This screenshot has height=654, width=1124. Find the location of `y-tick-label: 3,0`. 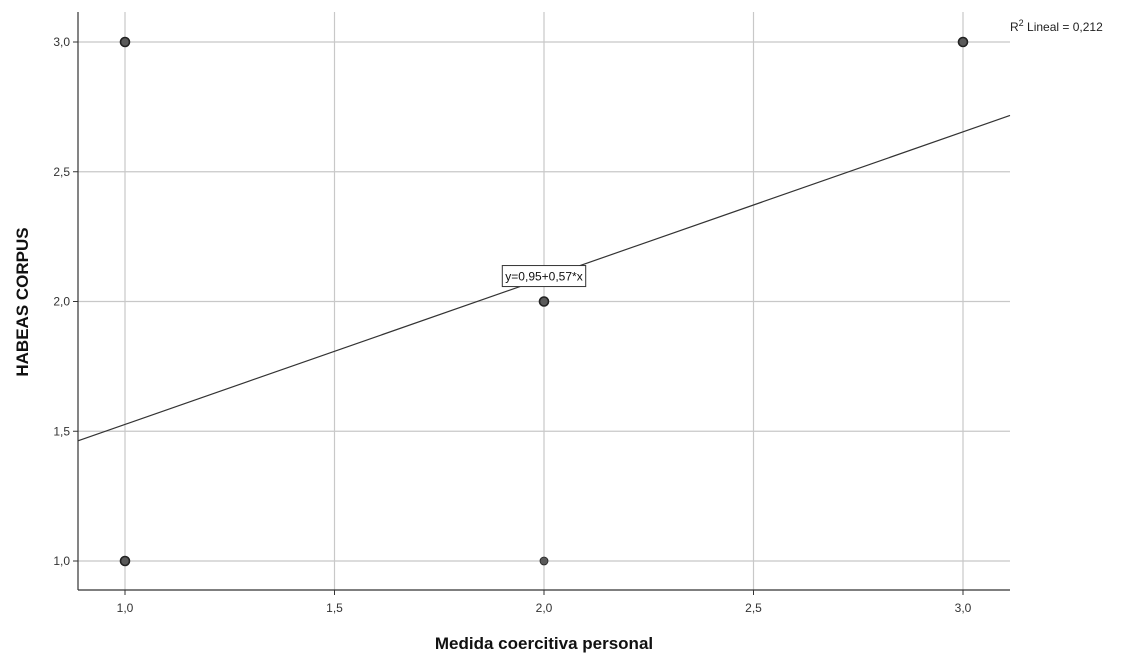

y-tick-label: 3,0 is located at coordinates (61, 42).